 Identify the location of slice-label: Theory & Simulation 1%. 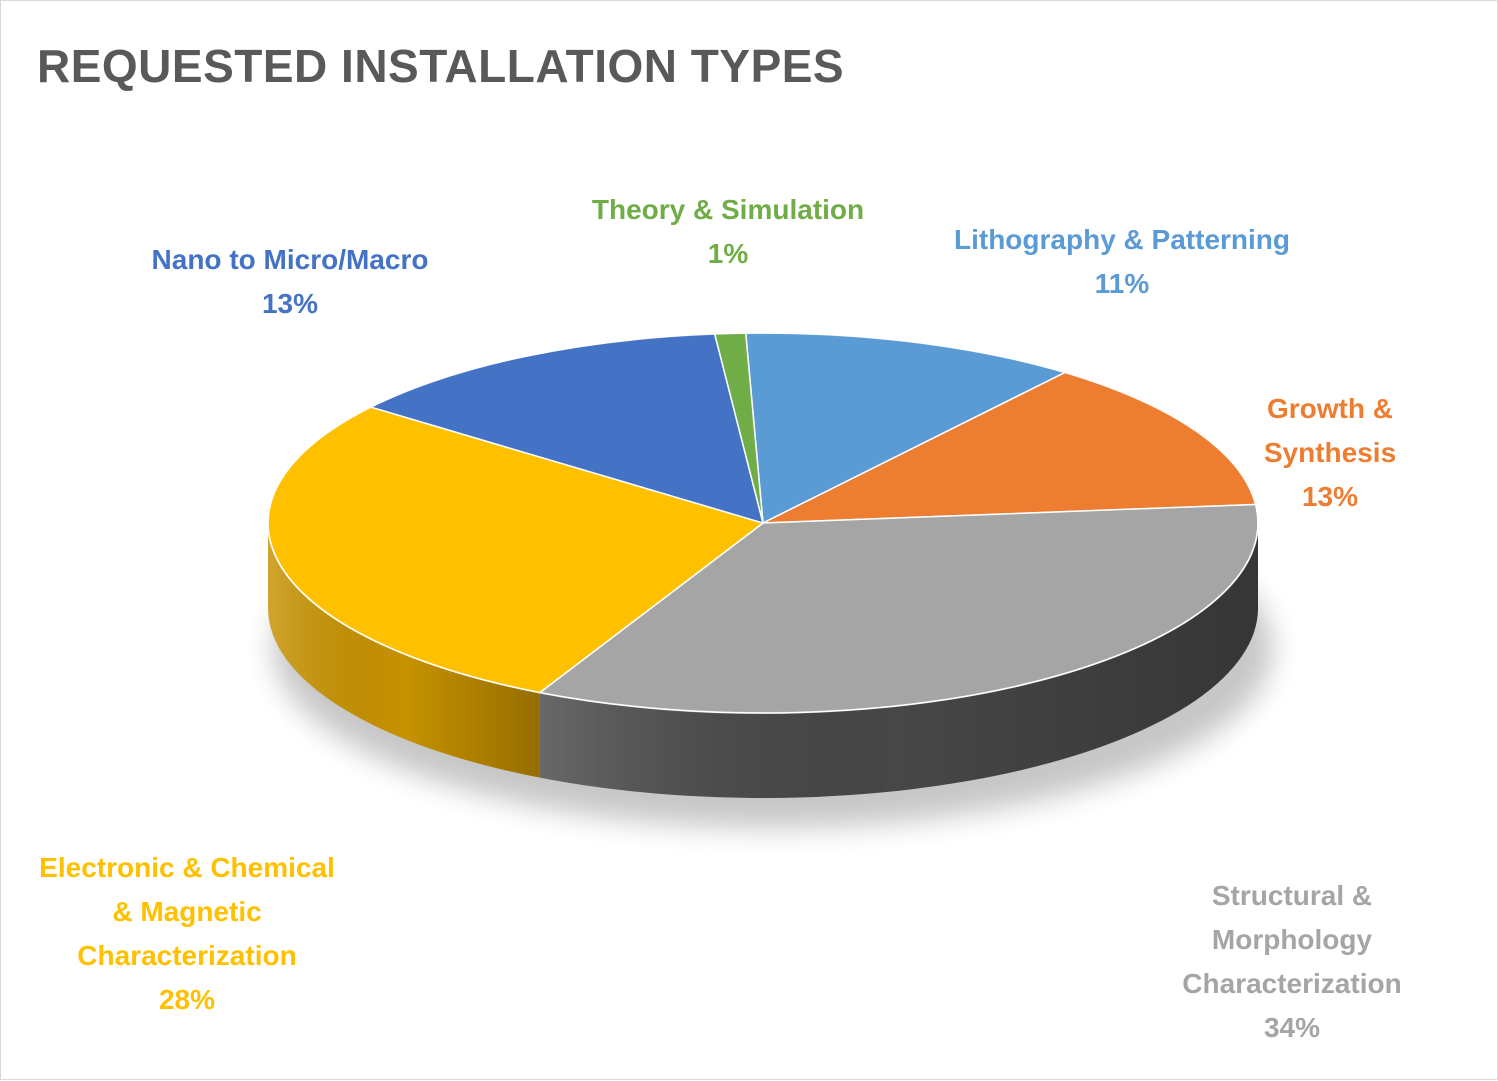
(728, 232).